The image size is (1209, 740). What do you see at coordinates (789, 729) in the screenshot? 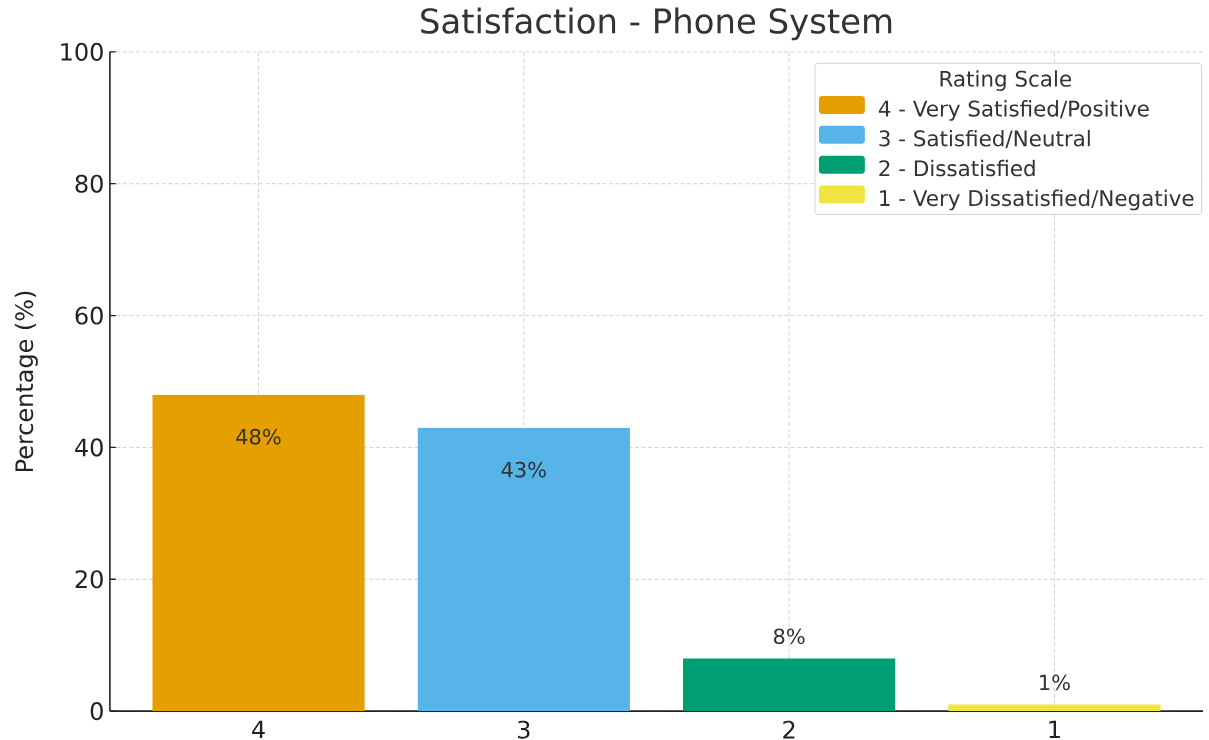
I see `x-tick-label: 2` at bounding box center [789, 729].